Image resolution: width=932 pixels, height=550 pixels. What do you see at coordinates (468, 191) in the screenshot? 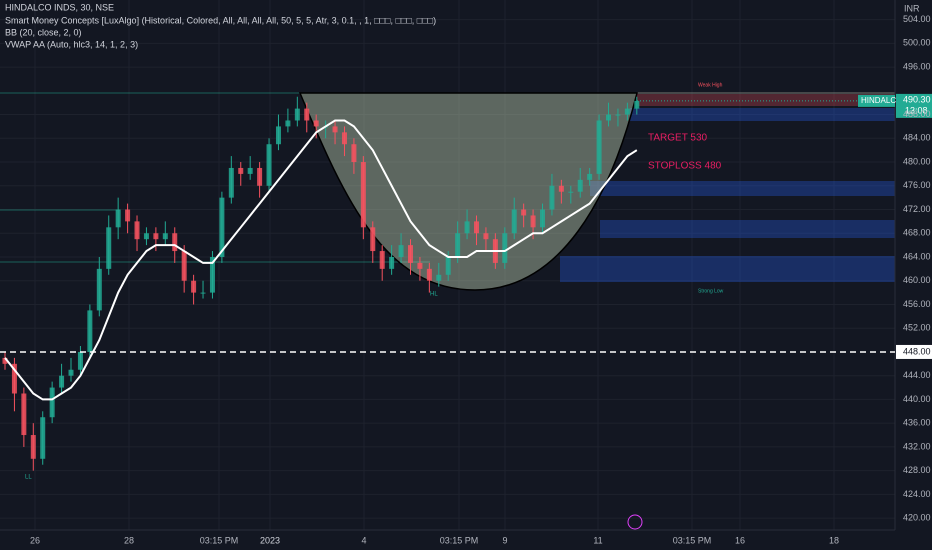
I see `cup-pattern` at bounding box center [468, 191].